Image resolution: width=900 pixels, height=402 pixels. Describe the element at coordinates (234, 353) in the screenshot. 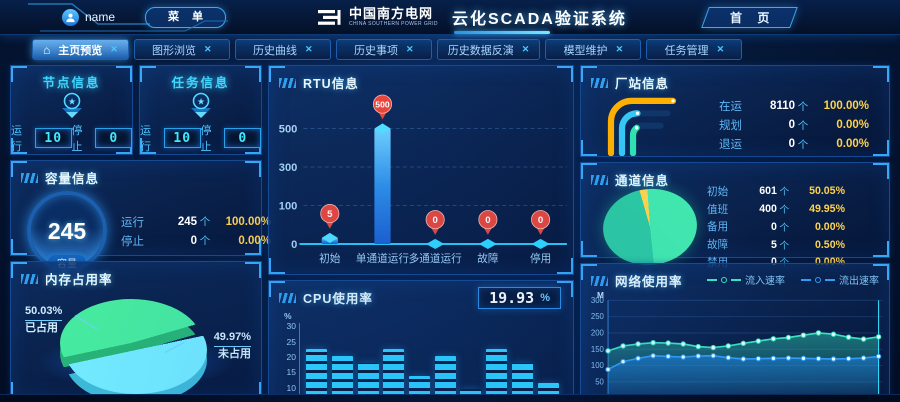

I see `free-label: 未占用` at that location.